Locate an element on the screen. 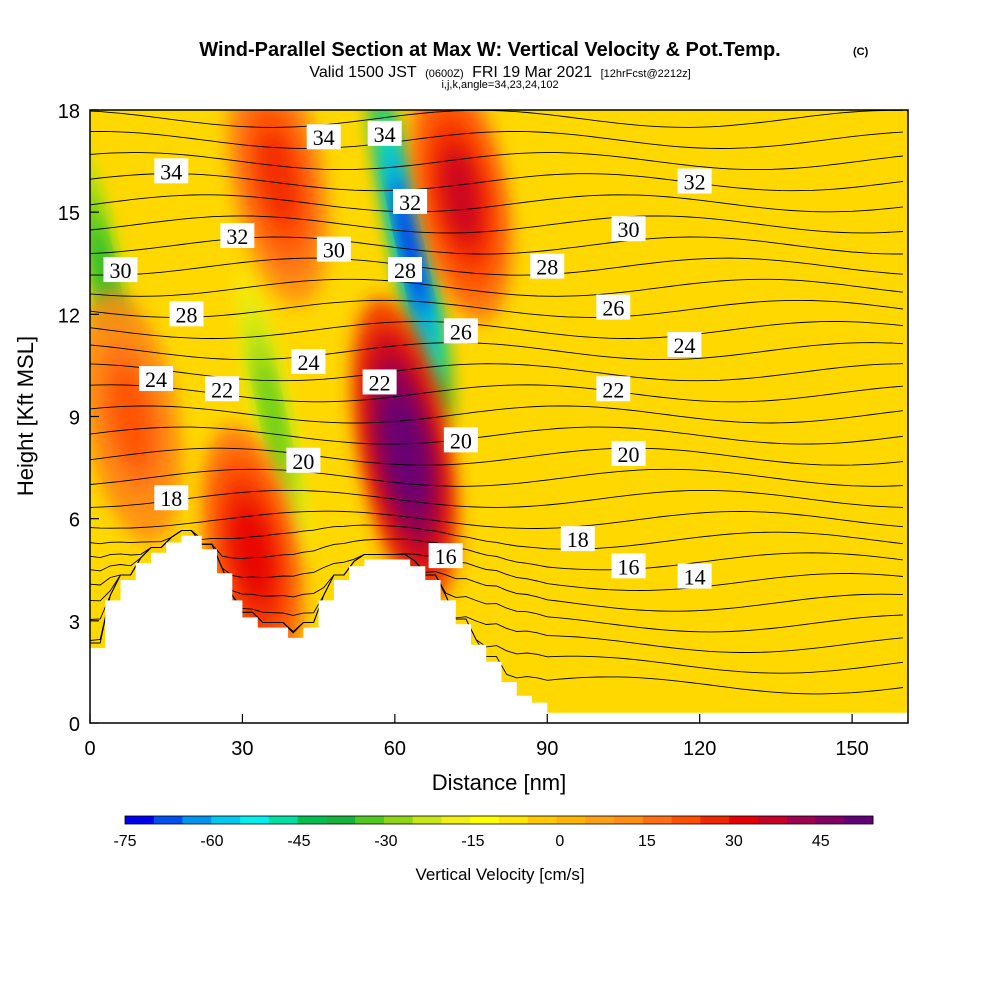 The image size is (1000, 1000). isentrope-label-text: 34 is located at coordinates (324, 137).